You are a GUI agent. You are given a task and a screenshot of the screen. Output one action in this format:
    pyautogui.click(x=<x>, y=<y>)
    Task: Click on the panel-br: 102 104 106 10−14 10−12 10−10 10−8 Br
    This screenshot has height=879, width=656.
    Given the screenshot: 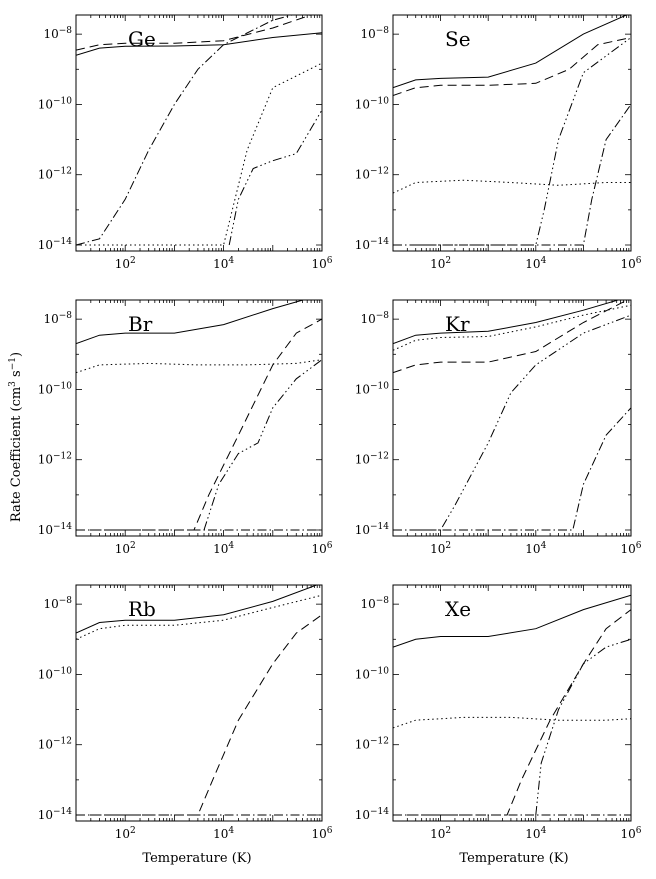 What is the action you would take?
    pyautogui.click(x=185, y=427)
    